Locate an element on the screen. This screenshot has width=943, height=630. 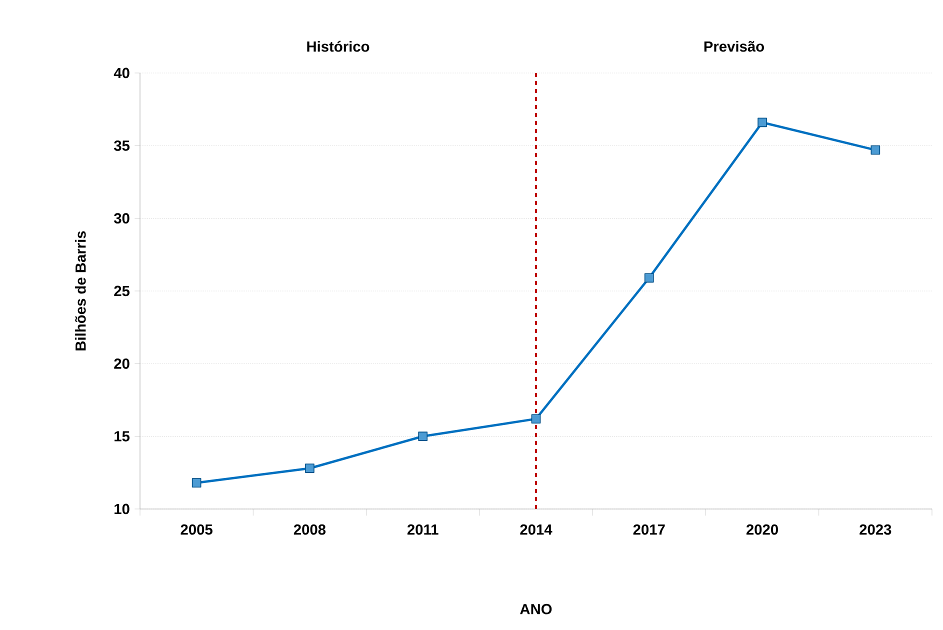
y-tick-label: 20 is located at coordinates (122, 363).